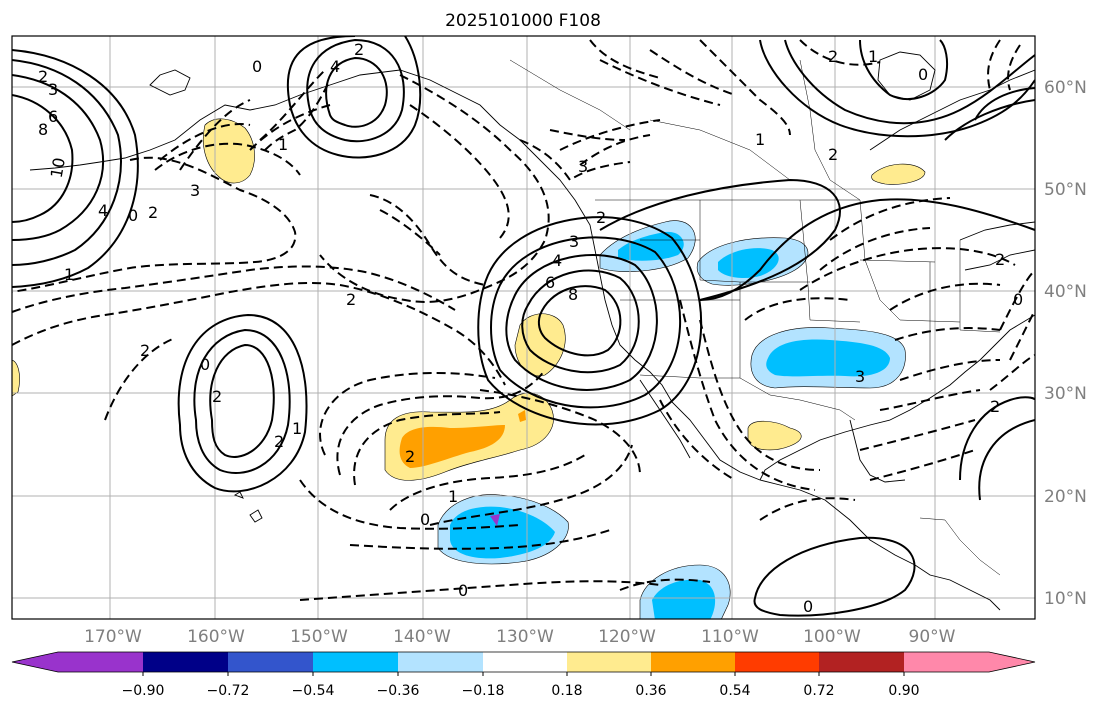  I want to click on yellow-region-aleutian, so click(228, 151).